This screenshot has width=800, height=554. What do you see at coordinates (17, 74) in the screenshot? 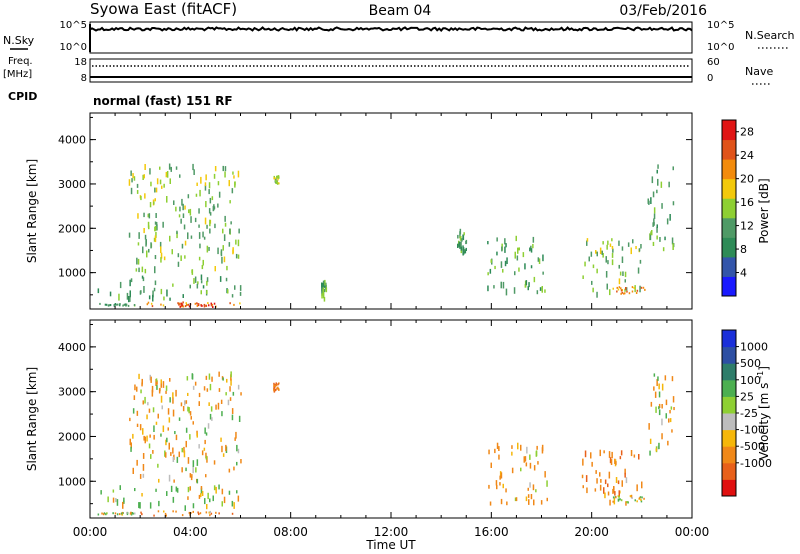
I see `freq-unit-label: [MHz]` at bounding box center [17, 74].